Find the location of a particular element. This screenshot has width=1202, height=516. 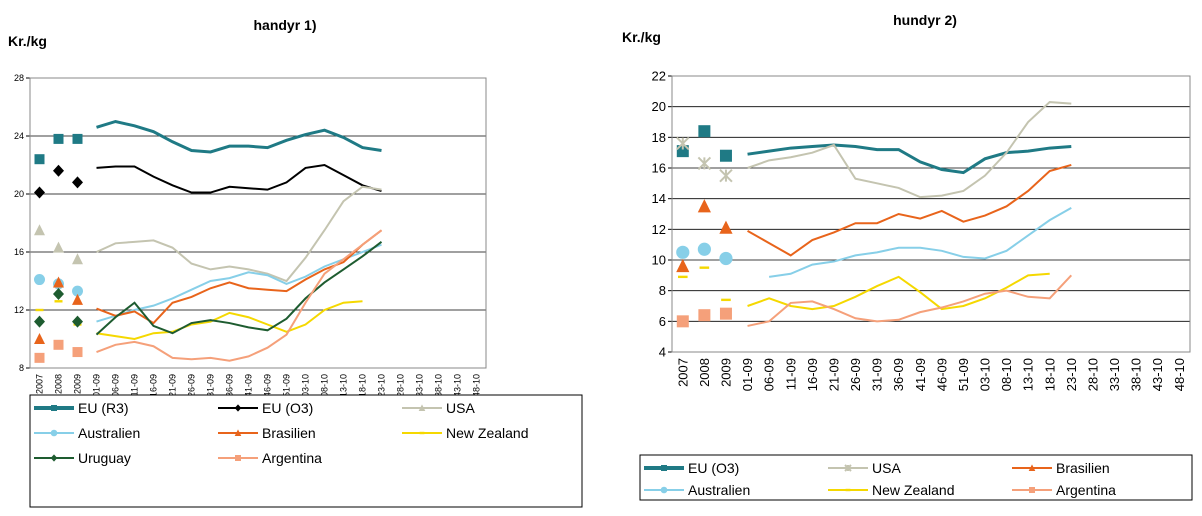

x-tick-label: 31-09 is located at coordinates (211, 385).